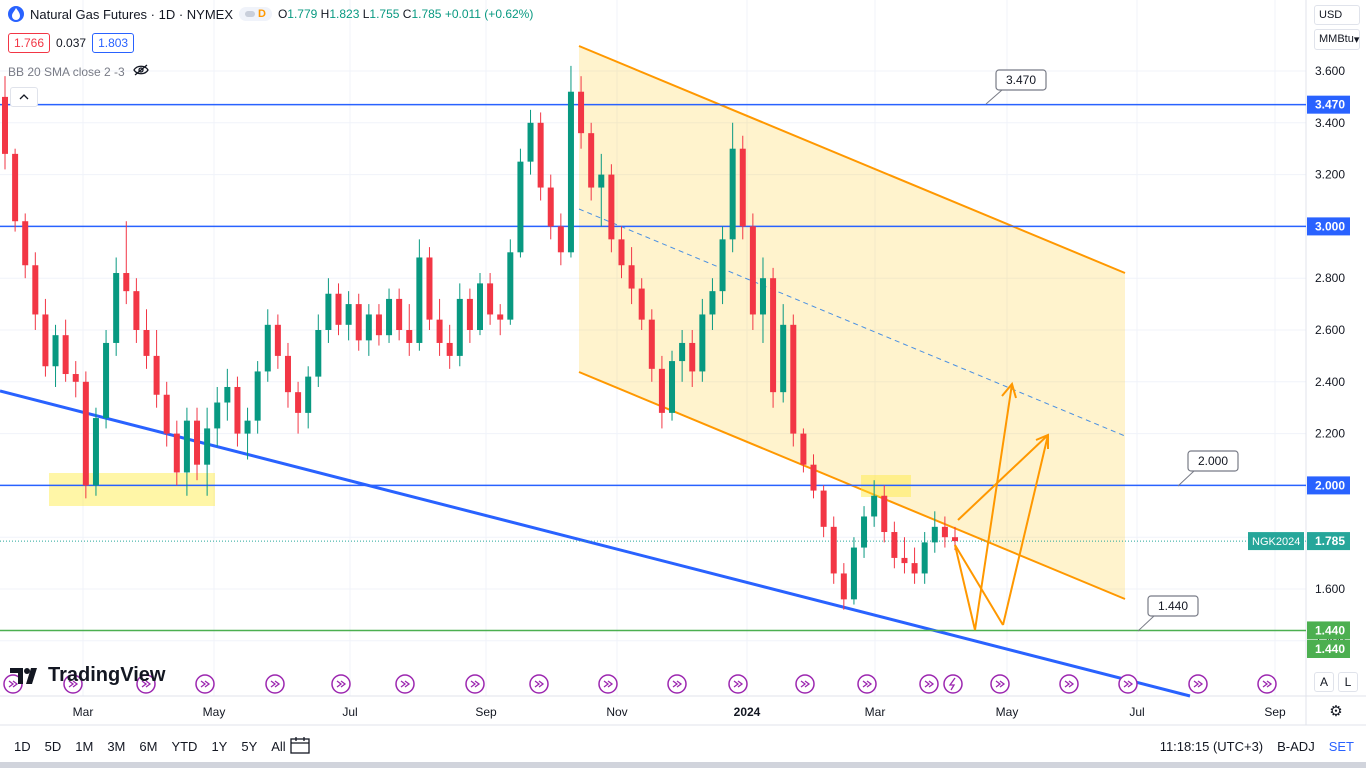 Image resolution: width=1366 pixels, height=768 pixels. I want to click on trade-prices: 1.766 0.037 1.803, so click(71, 43).